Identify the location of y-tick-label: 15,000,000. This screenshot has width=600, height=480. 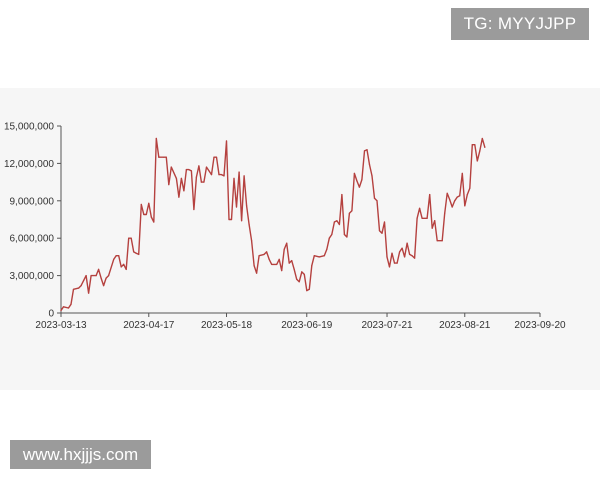
(29, 127).